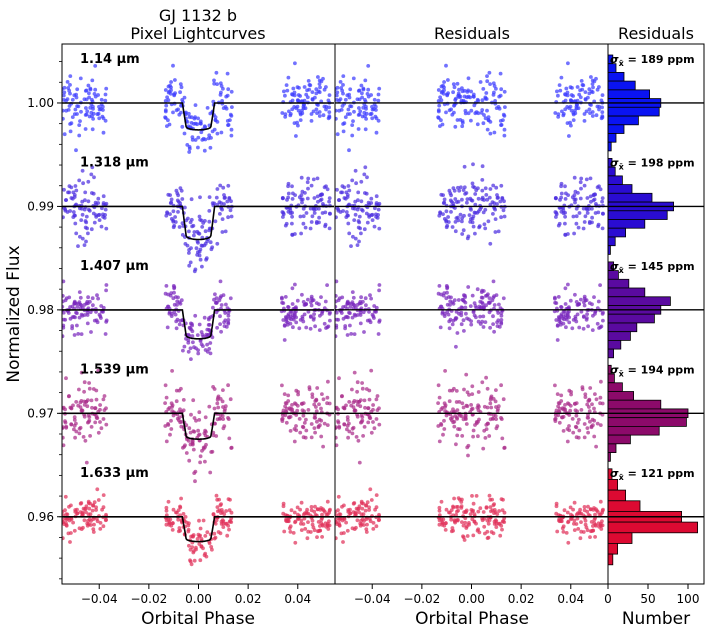 The image size is (706, 633). What do you see at coordinates (608, 599) in the screenshot?
I see `hist-tick-label: 0` at bounding box center [608, 599].